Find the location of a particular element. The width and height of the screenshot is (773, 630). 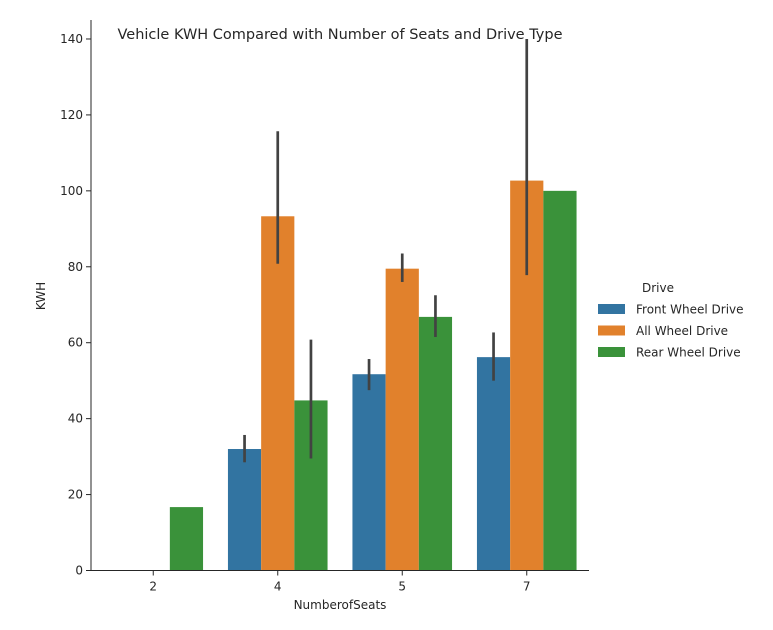

y-tick-label: 80 is located at coordinates (75, 267).